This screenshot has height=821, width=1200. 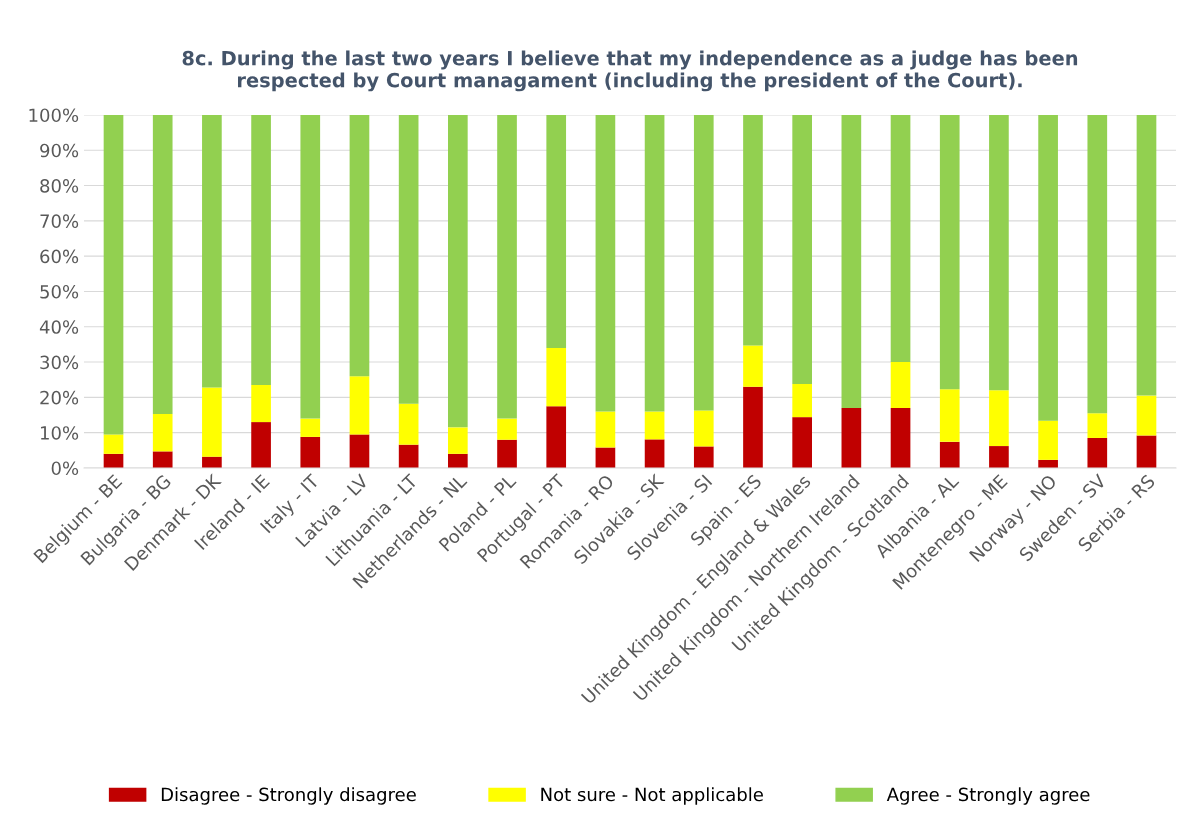 What do you see at coordinates (59, 291) in the screenshot?
I see `y-tick-label: 50%` at bounding box center [59, 291].